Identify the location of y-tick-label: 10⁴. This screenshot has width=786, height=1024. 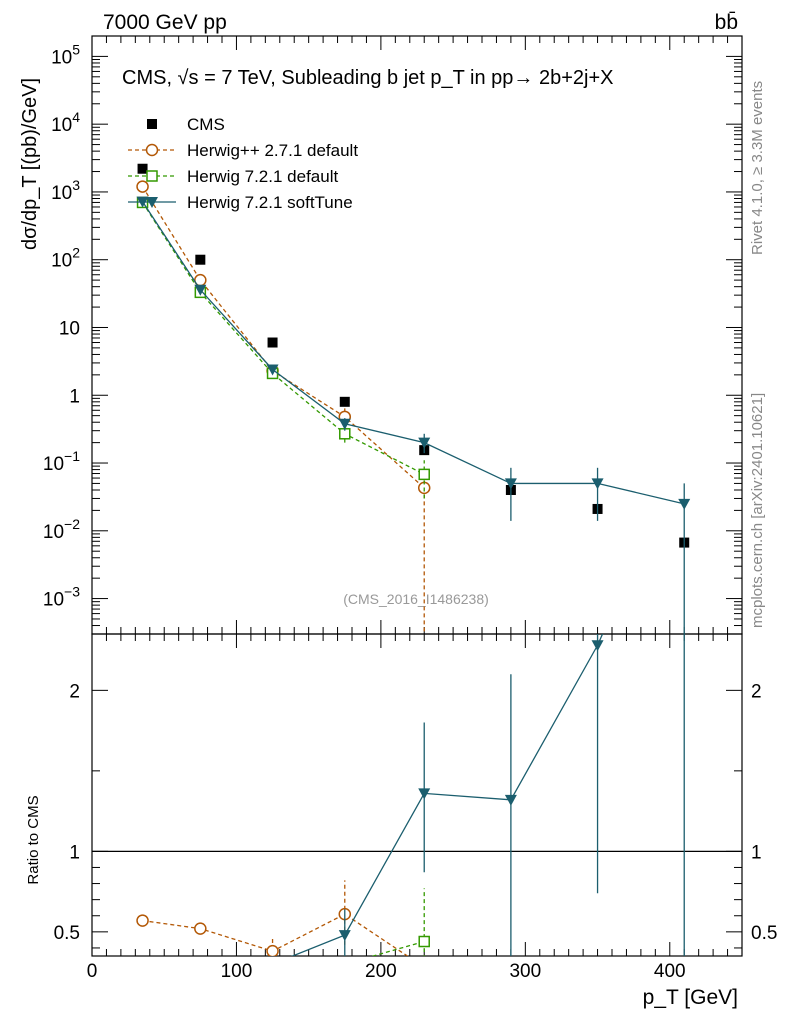
(65, 122).